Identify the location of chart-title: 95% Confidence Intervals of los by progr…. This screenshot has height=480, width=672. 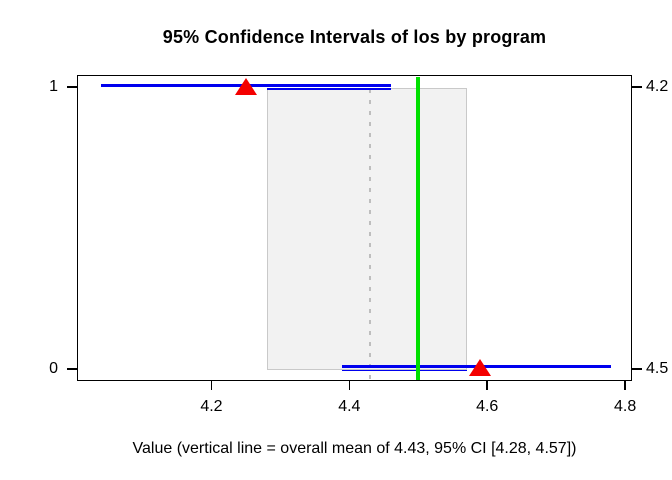
(354, 37).